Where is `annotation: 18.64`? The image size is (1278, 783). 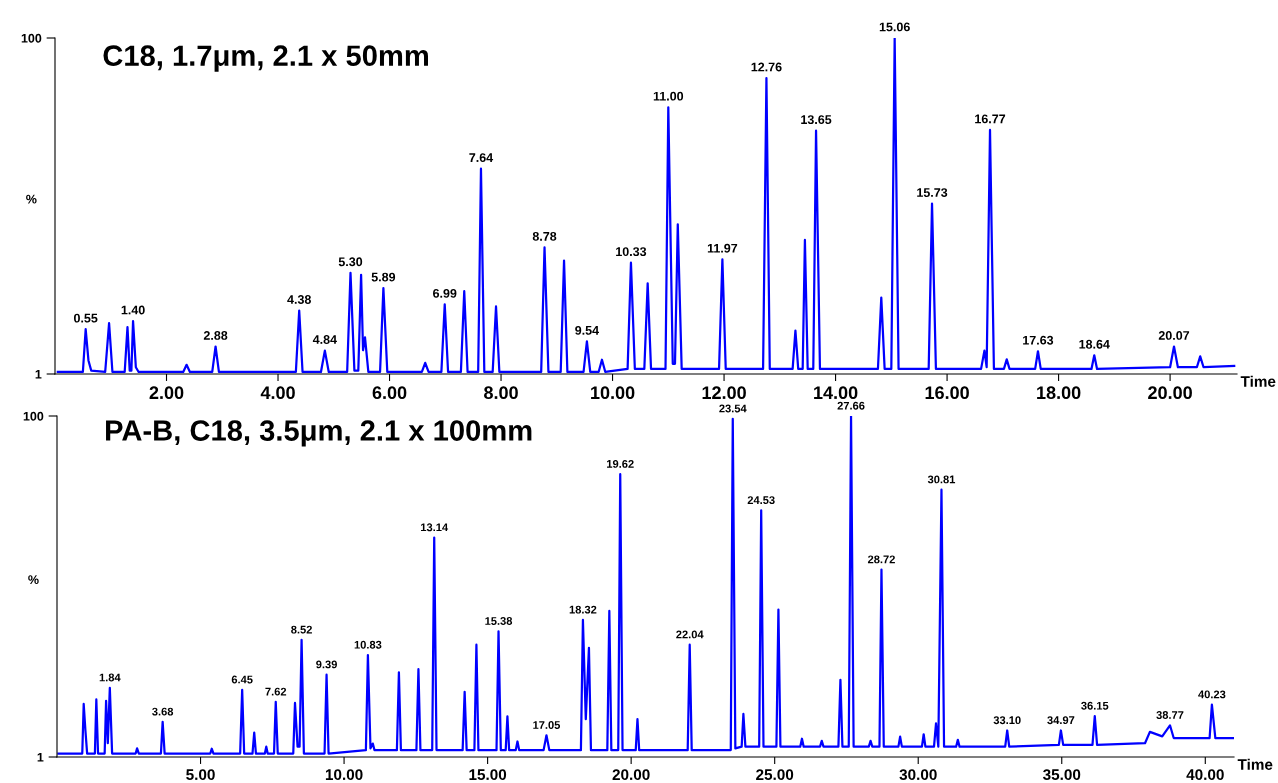 annotation: 18.64 is located at coordinates (1094, 344).